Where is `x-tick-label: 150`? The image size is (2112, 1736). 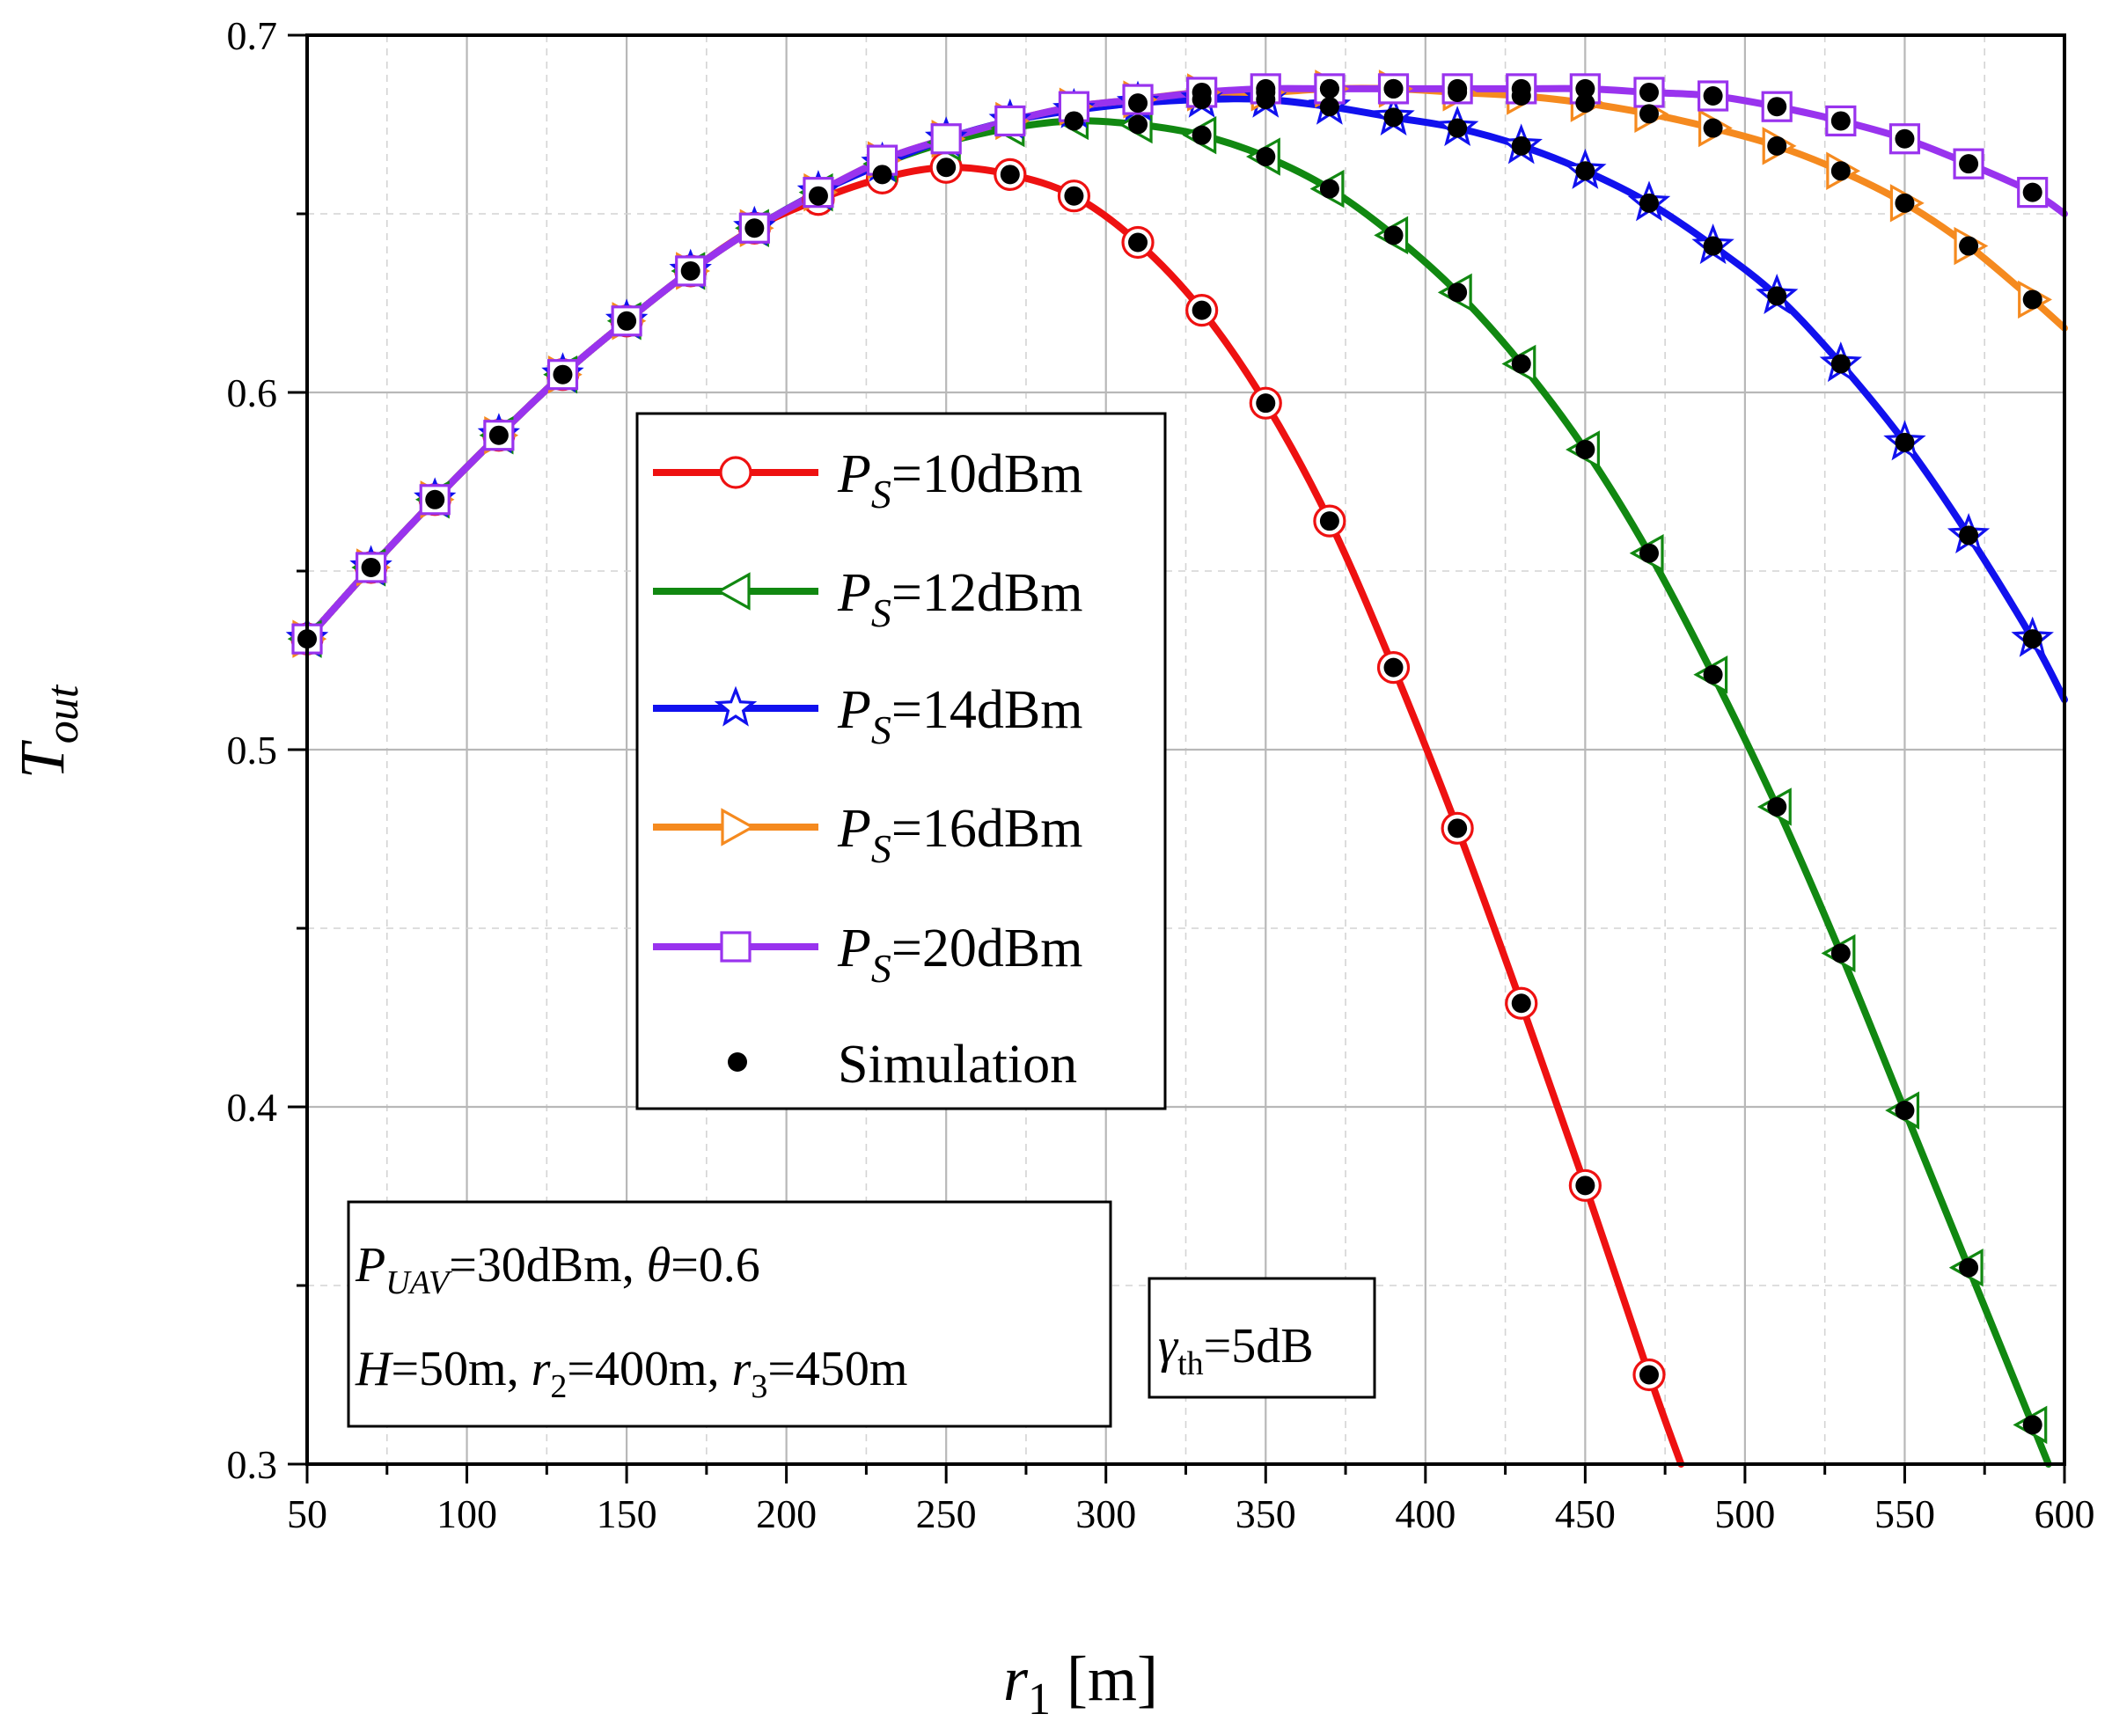 x-tick-label: 150 is located at coordinates (627, 1513).